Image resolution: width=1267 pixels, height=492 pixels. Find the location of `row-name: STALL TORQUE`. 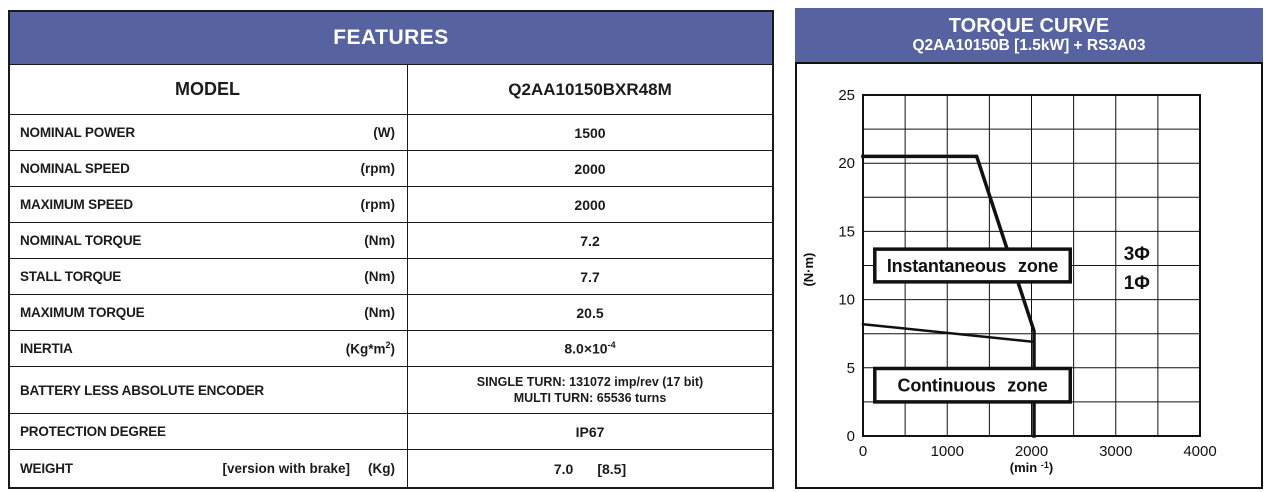

row-name: STALL TORQUE is located at coordinates (71, 276).